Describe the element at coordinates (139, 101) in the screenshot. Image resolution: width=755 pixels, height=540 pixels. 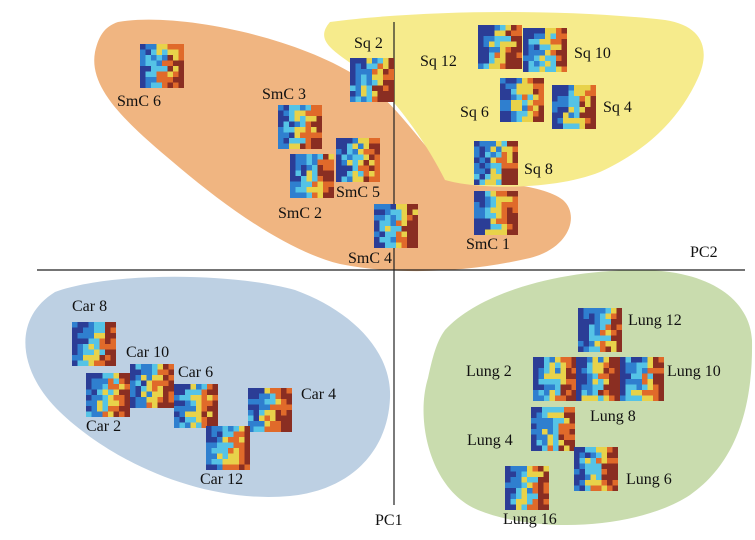
I see `sample-label-smc-6: SmC 6` at that location.